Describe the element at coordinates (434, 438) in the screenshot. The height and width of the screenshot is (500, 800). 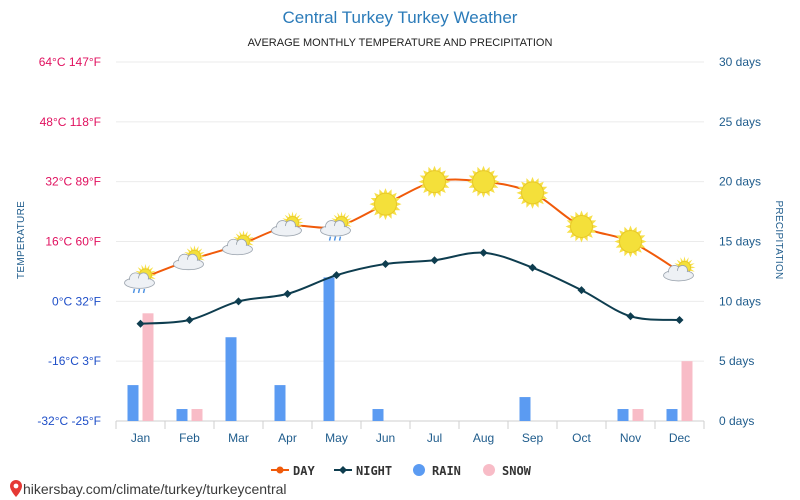
I see `month-label: Jul` at that location.